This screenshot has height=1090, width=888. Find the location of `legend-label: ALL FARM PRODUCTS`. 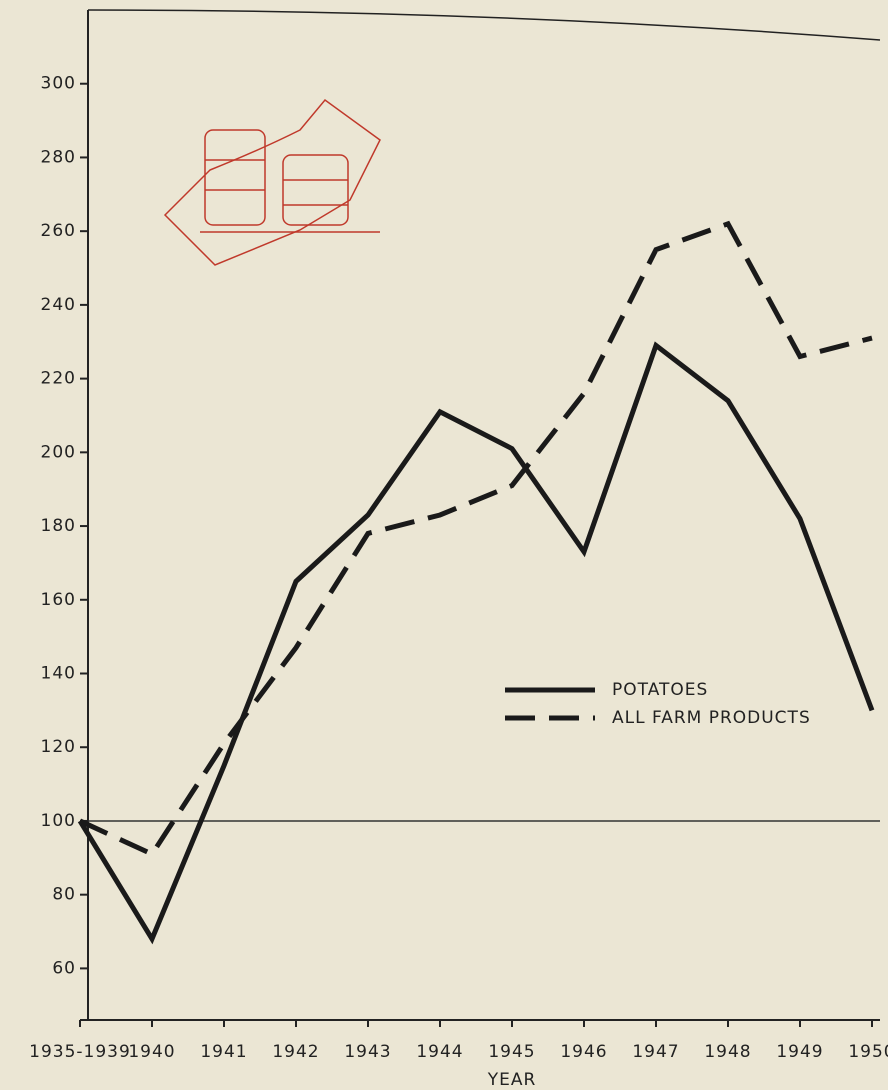

legend-label: ALL FARM PRODUCTS is located at coordinates (711, 718).